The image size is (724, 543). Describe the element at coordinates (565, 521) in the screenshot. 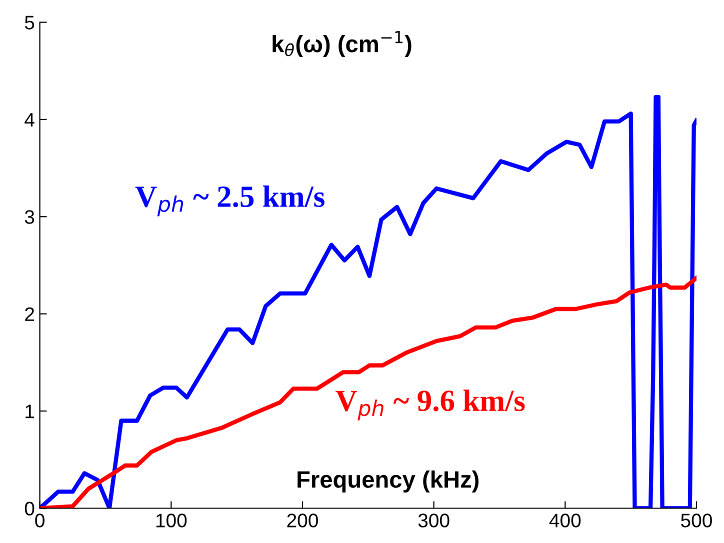

I see `x-tick-label: 400` at that location.